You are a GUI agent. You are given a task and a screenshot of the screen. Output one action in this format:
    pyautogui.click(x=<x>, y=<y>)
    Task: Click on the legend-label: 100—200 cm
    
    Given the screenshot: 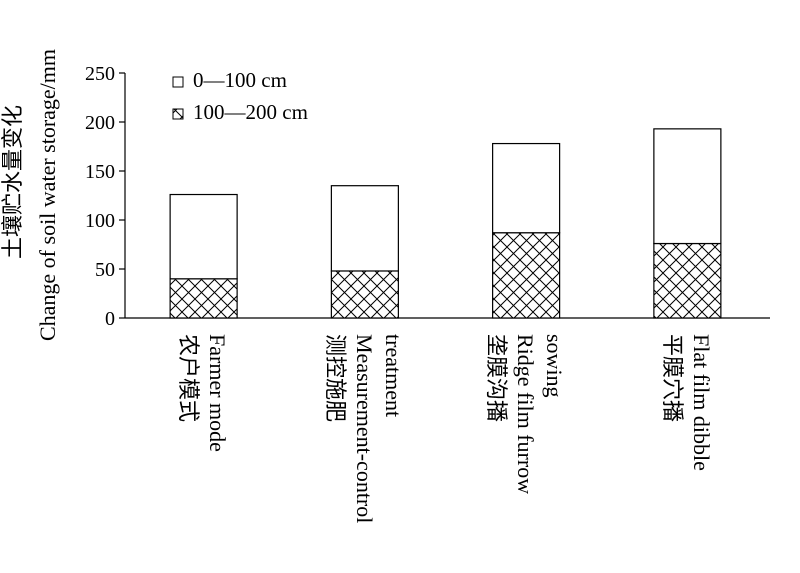 What is the action you would take?
    pyautogui.click(x=250, y=112)
    